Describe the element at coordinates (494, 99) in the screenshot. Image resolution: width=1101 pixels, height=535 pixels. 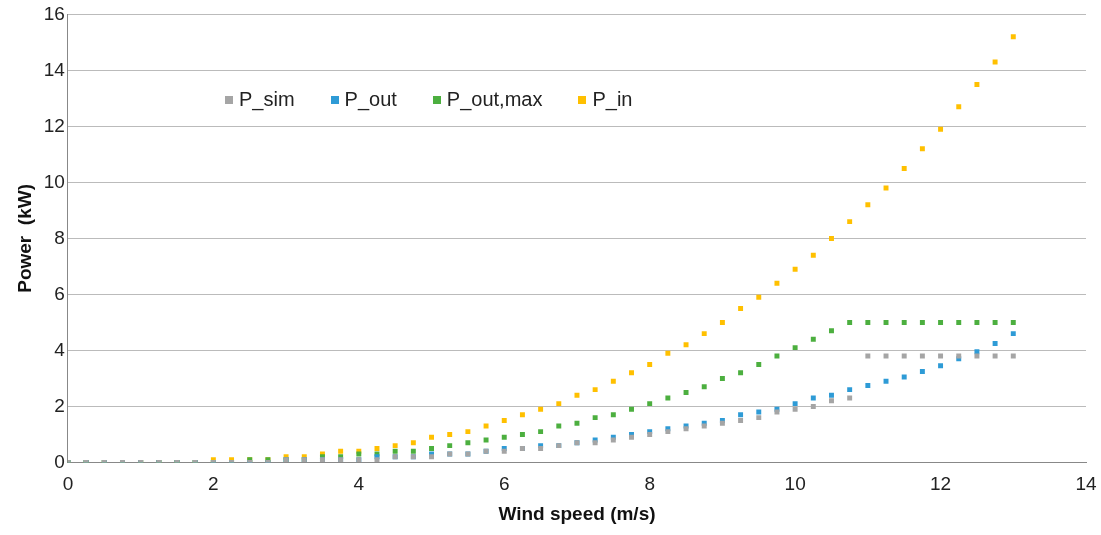
I see `legend-label: P_out,max` at that location.